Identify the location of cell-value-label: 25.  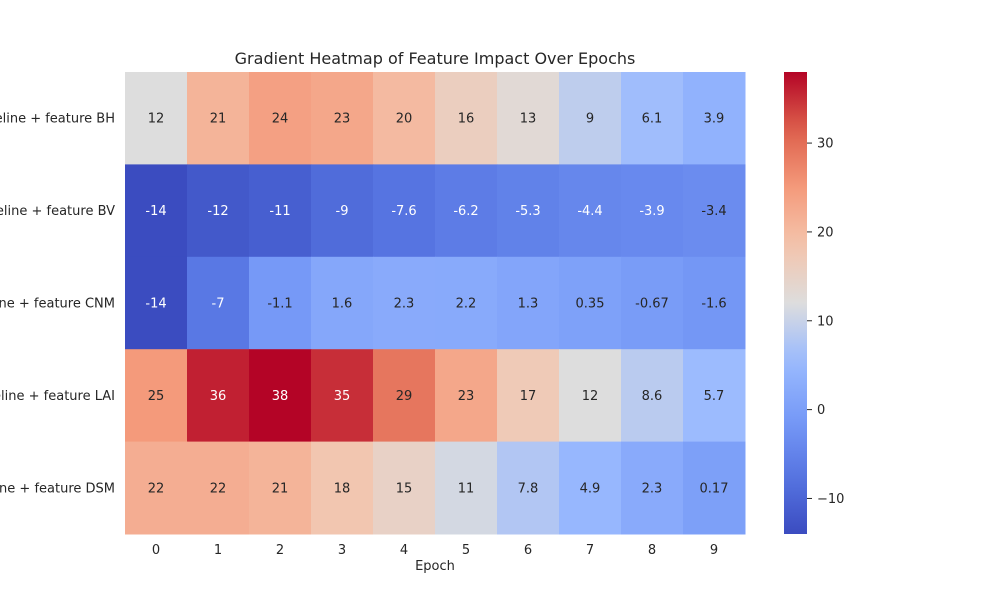
(156, 396).